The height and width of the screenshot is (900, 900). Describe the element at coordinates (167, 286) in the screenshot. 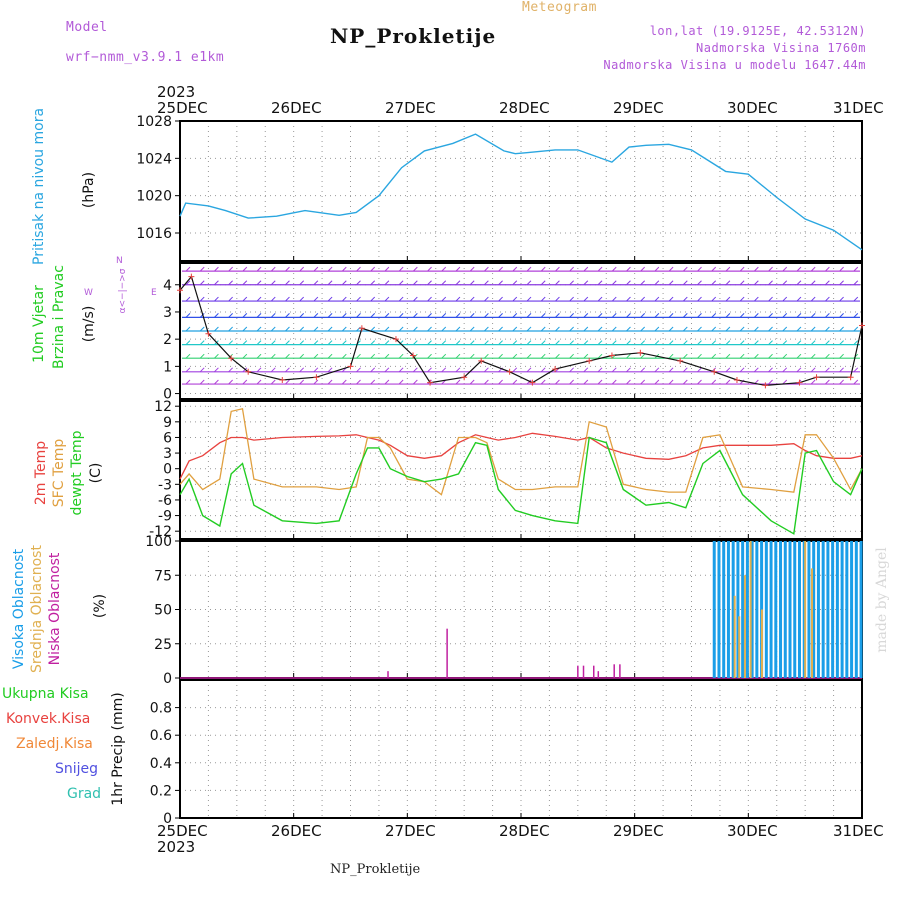

I see `y-tick-label: 4` at that location.